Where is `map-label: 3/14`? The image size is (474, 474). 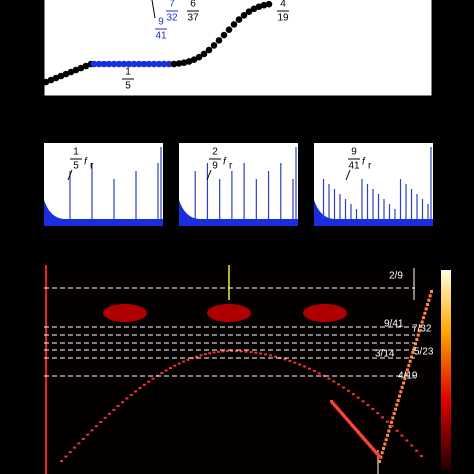 map-label: 3/14 is located at coordinates (385, 354).